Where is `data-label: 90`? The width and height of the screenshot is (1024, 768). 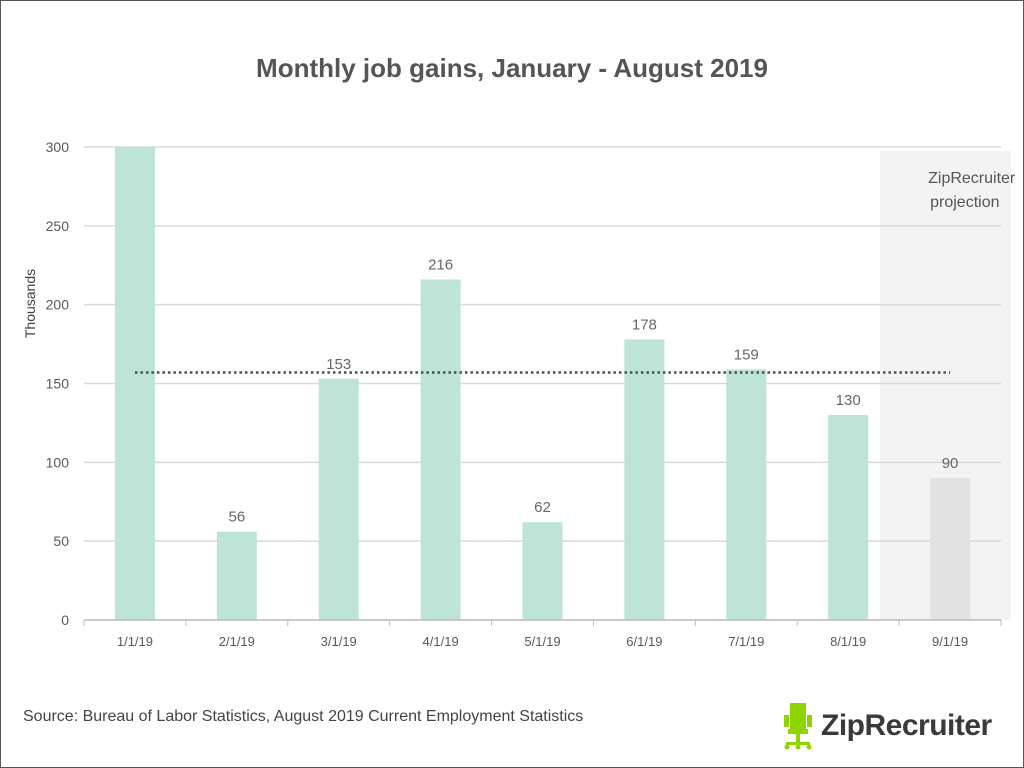 data-label: 90 is located at coordinates (950, 463).